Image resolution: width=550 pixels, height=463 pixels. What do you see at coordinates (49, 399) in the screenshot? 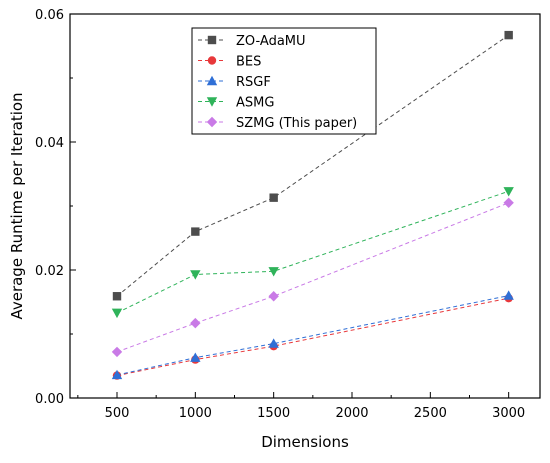
I see `y-tick-label: 0.00` at bounding box center [49, 399].